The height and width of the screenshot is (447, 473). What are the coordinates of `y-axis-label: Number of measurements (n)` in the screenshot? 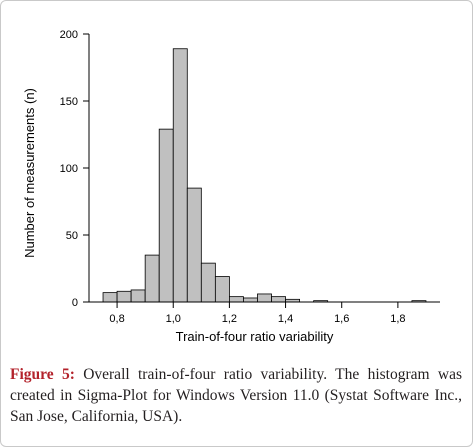 It's located at (29, 173).